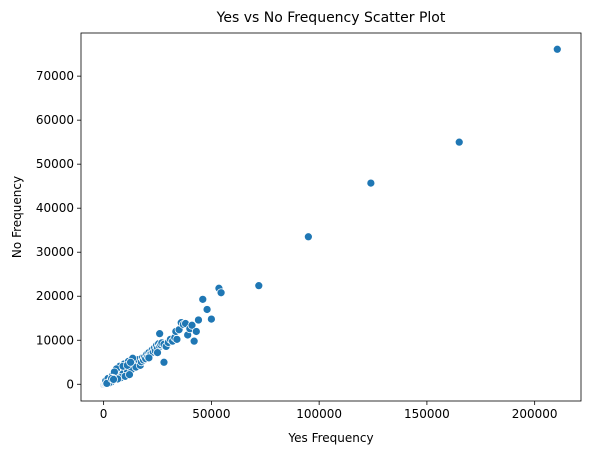 This screenshot has width=589, height=455. What do you see at coordinates (55, 208) in the screenshot?
I see `y-tick-label: 40000` at bounding box center [55, 208].